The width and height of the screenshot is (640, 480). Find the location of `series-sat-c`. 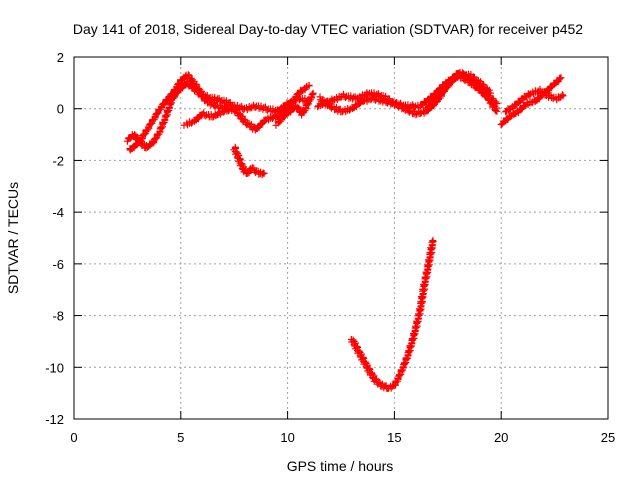

series-sat-c is located at coordinates (246, 107).